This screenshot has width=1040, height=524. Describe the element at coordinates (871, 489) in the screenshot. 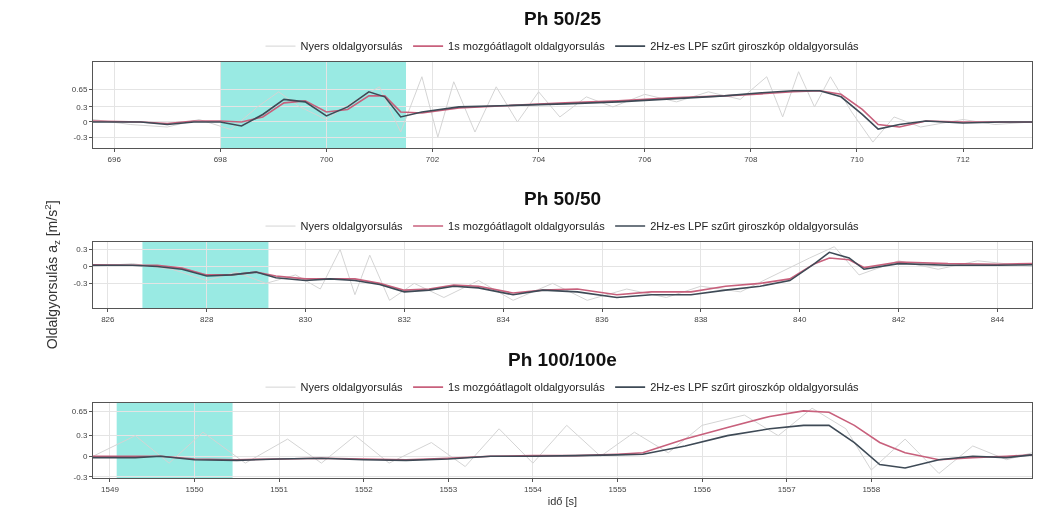

I see `x-tick-label: 1558` at that location.